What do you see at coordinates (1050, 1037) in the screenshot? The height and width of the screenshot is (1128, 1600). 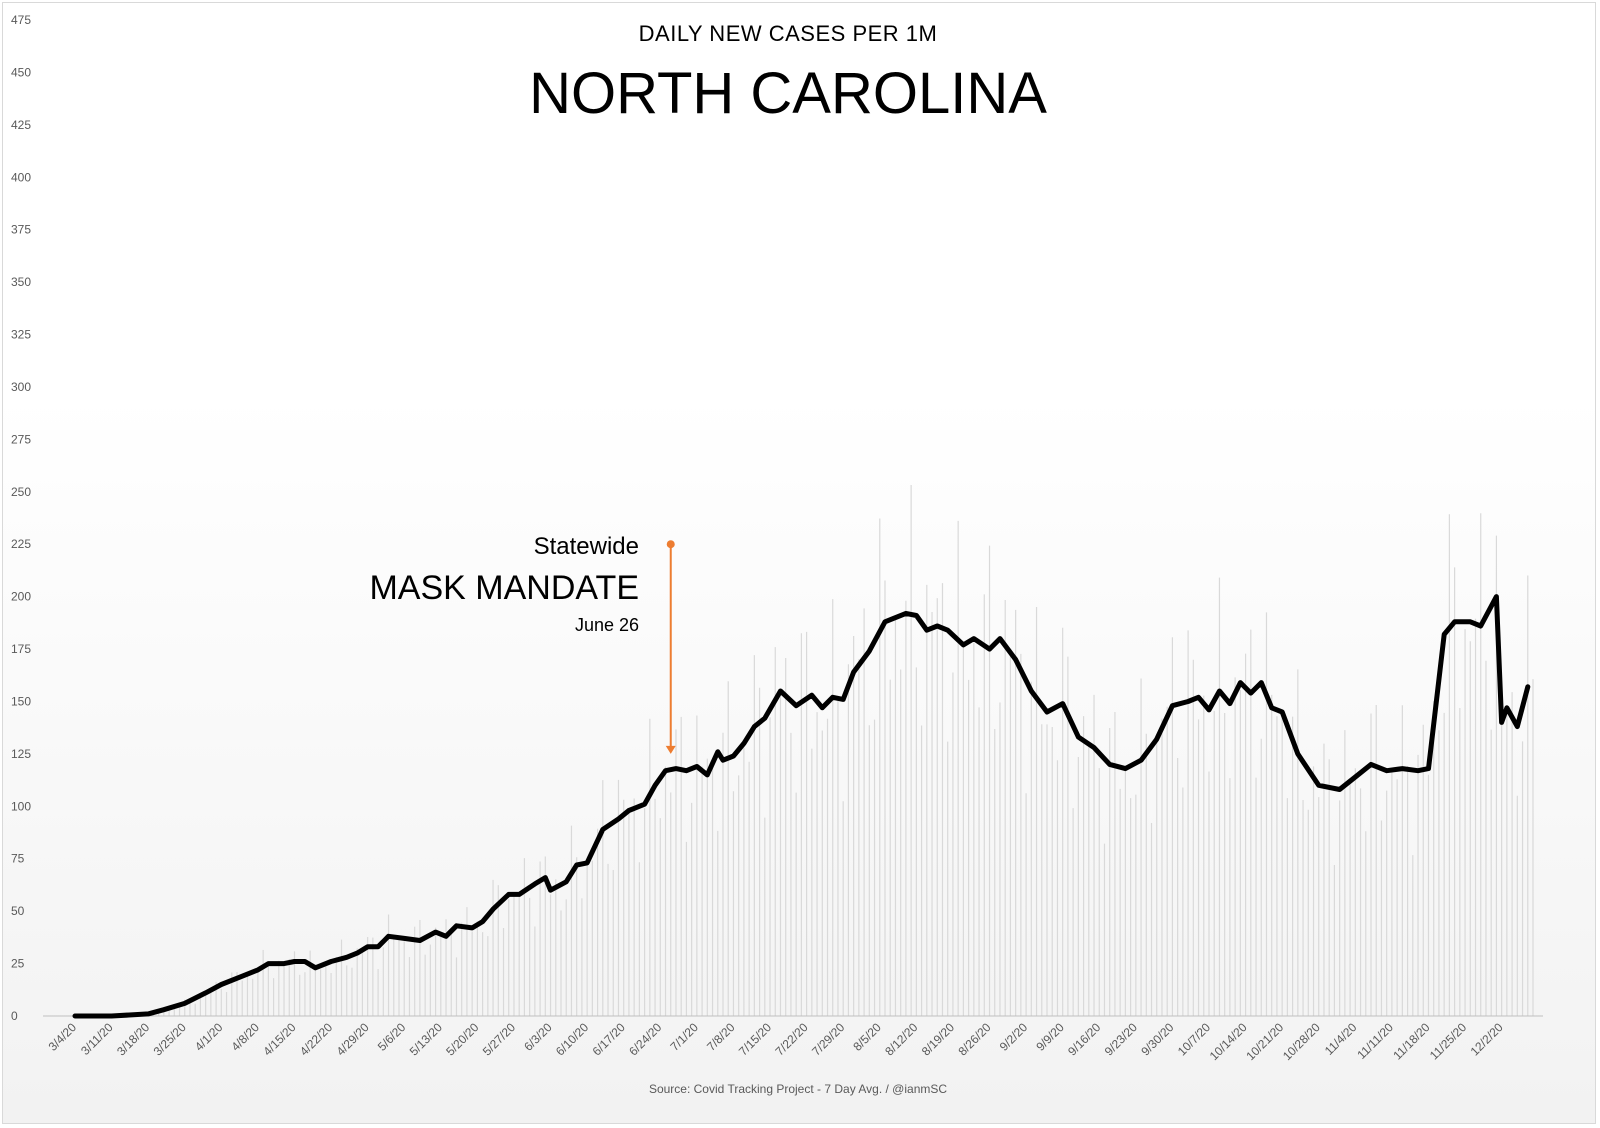 I see `x-tick-label: 9/9/20` at bounding box center [1050, 1037].